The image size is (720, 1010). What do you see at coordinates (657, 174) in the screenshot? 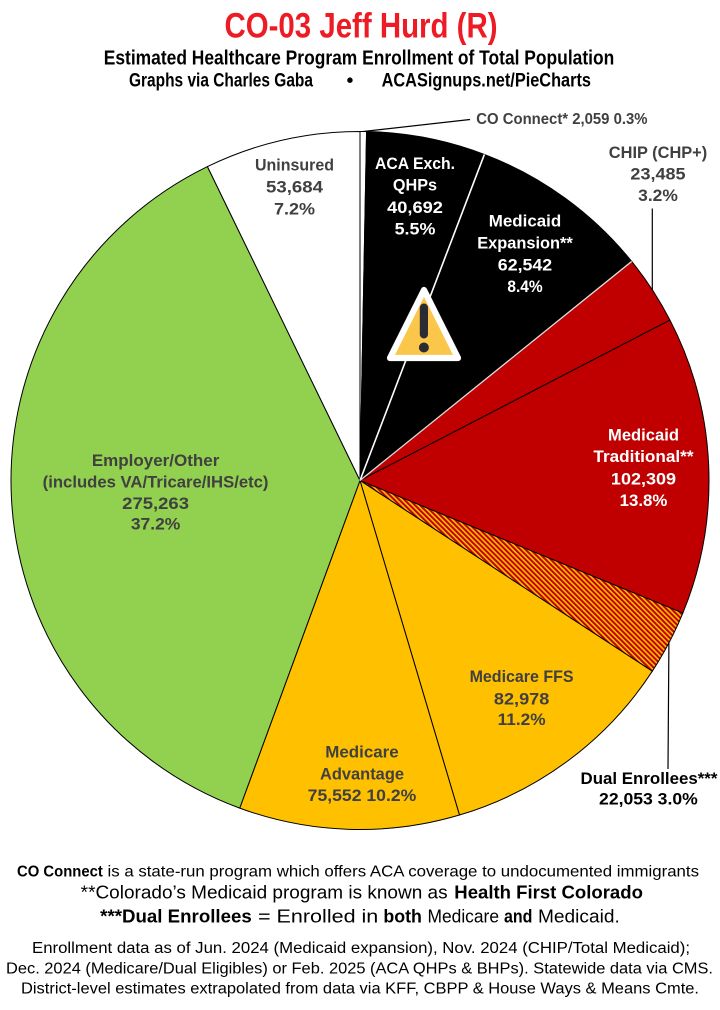
I see `svg-text: 23,485` at bounding box center [657, 174].